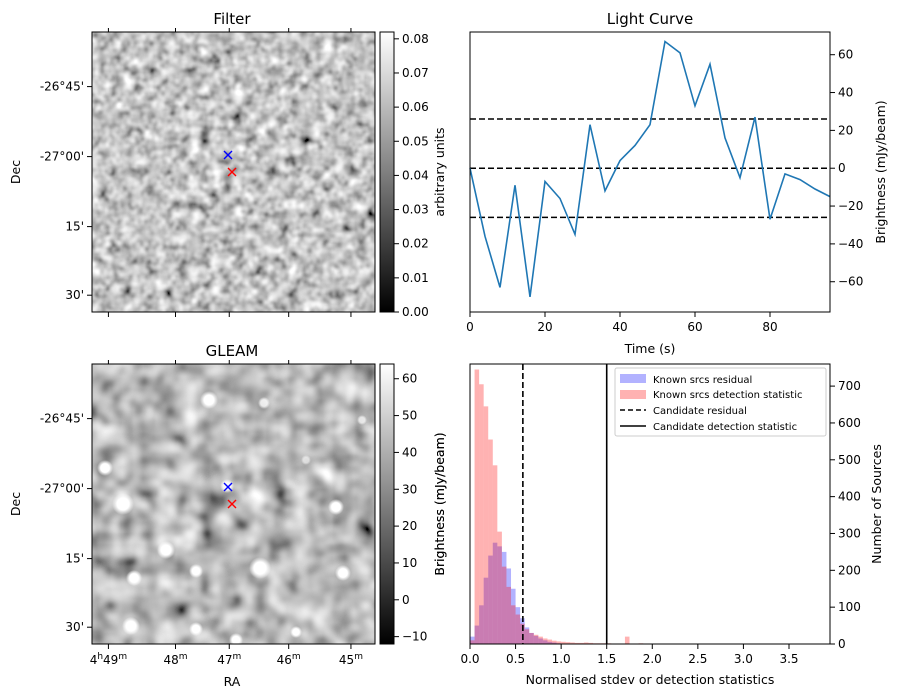 Image resolution: width=898 pixels, height=699 pixels. Describe the element at coordinates (788, 659) in the screenshot. I see `histogram-xtick-label: 3.5` at that location.